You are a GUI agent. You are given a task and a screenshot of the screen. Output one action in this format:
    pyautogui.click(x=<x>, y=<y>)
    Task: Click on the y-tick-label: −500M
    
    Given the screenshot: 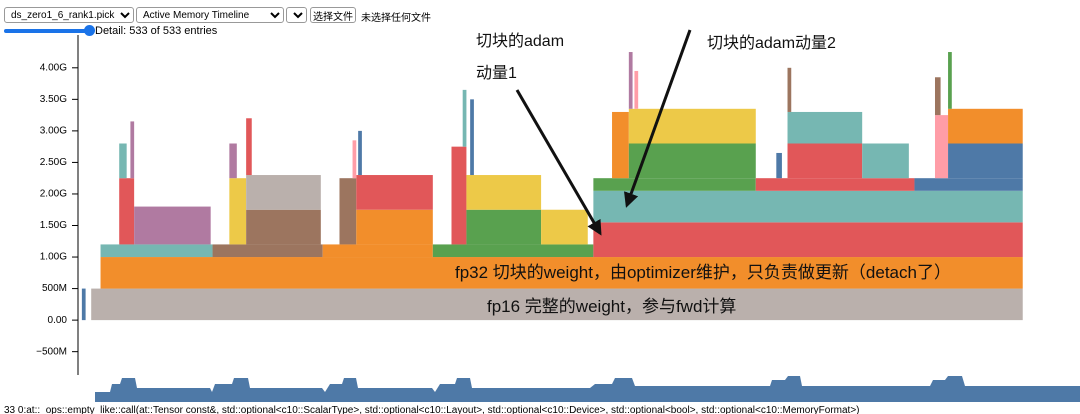 What is the action you would take?
    pyautogui.click(x=51, y=351)
    